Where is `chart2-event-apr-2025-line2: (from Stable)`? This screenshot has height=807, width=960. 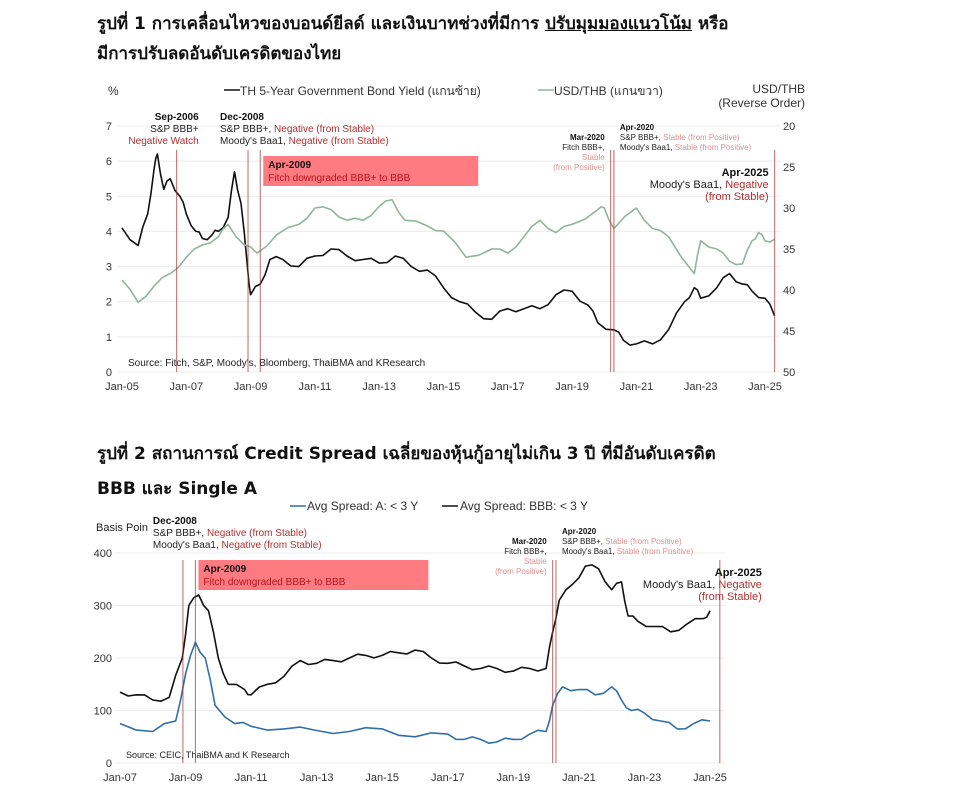 chart2-event-apr-2025-line2: (from Stable) is located at coordinates (730, 597).